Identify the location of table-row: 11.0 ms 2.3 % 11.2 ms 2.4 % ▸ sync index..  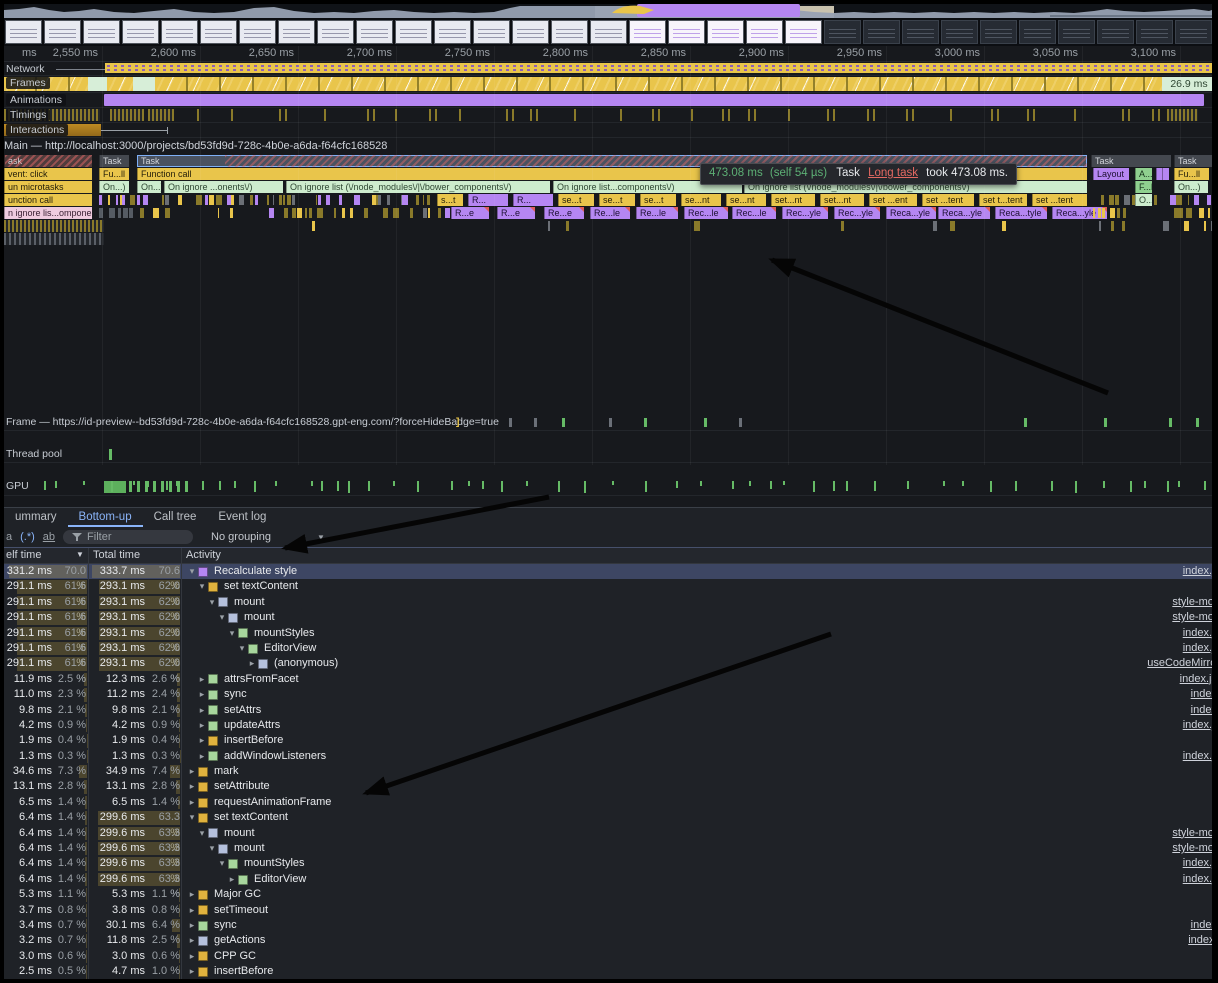
(608, 694).